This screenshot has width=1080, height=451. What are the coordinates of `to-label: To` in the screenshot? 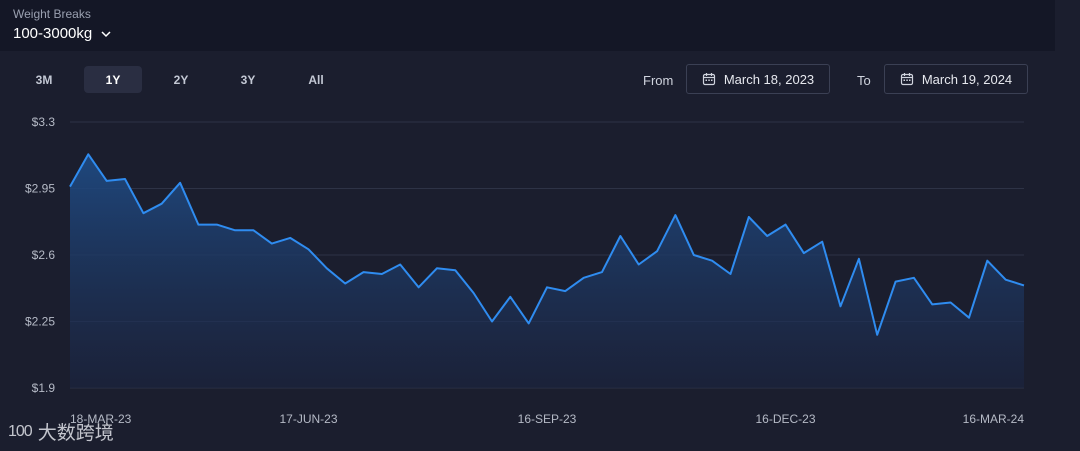 It's located at (864, 80).